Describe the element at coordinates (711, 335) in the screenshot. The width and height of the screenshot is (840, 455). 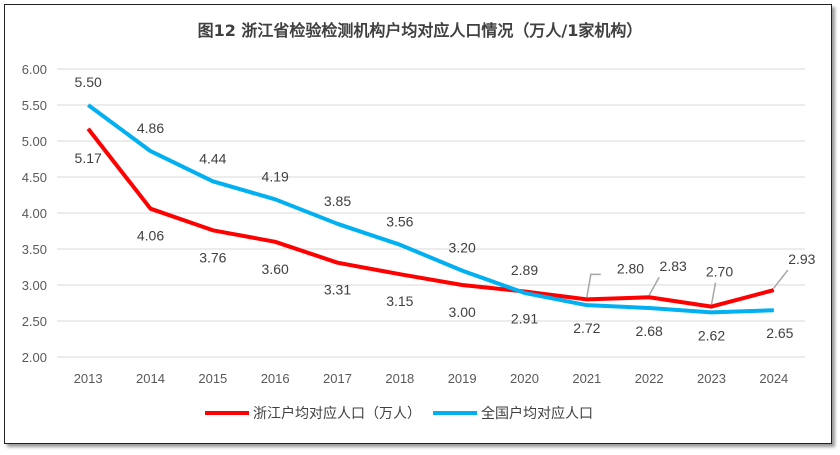
I see `data-label: 2.62` at that location.